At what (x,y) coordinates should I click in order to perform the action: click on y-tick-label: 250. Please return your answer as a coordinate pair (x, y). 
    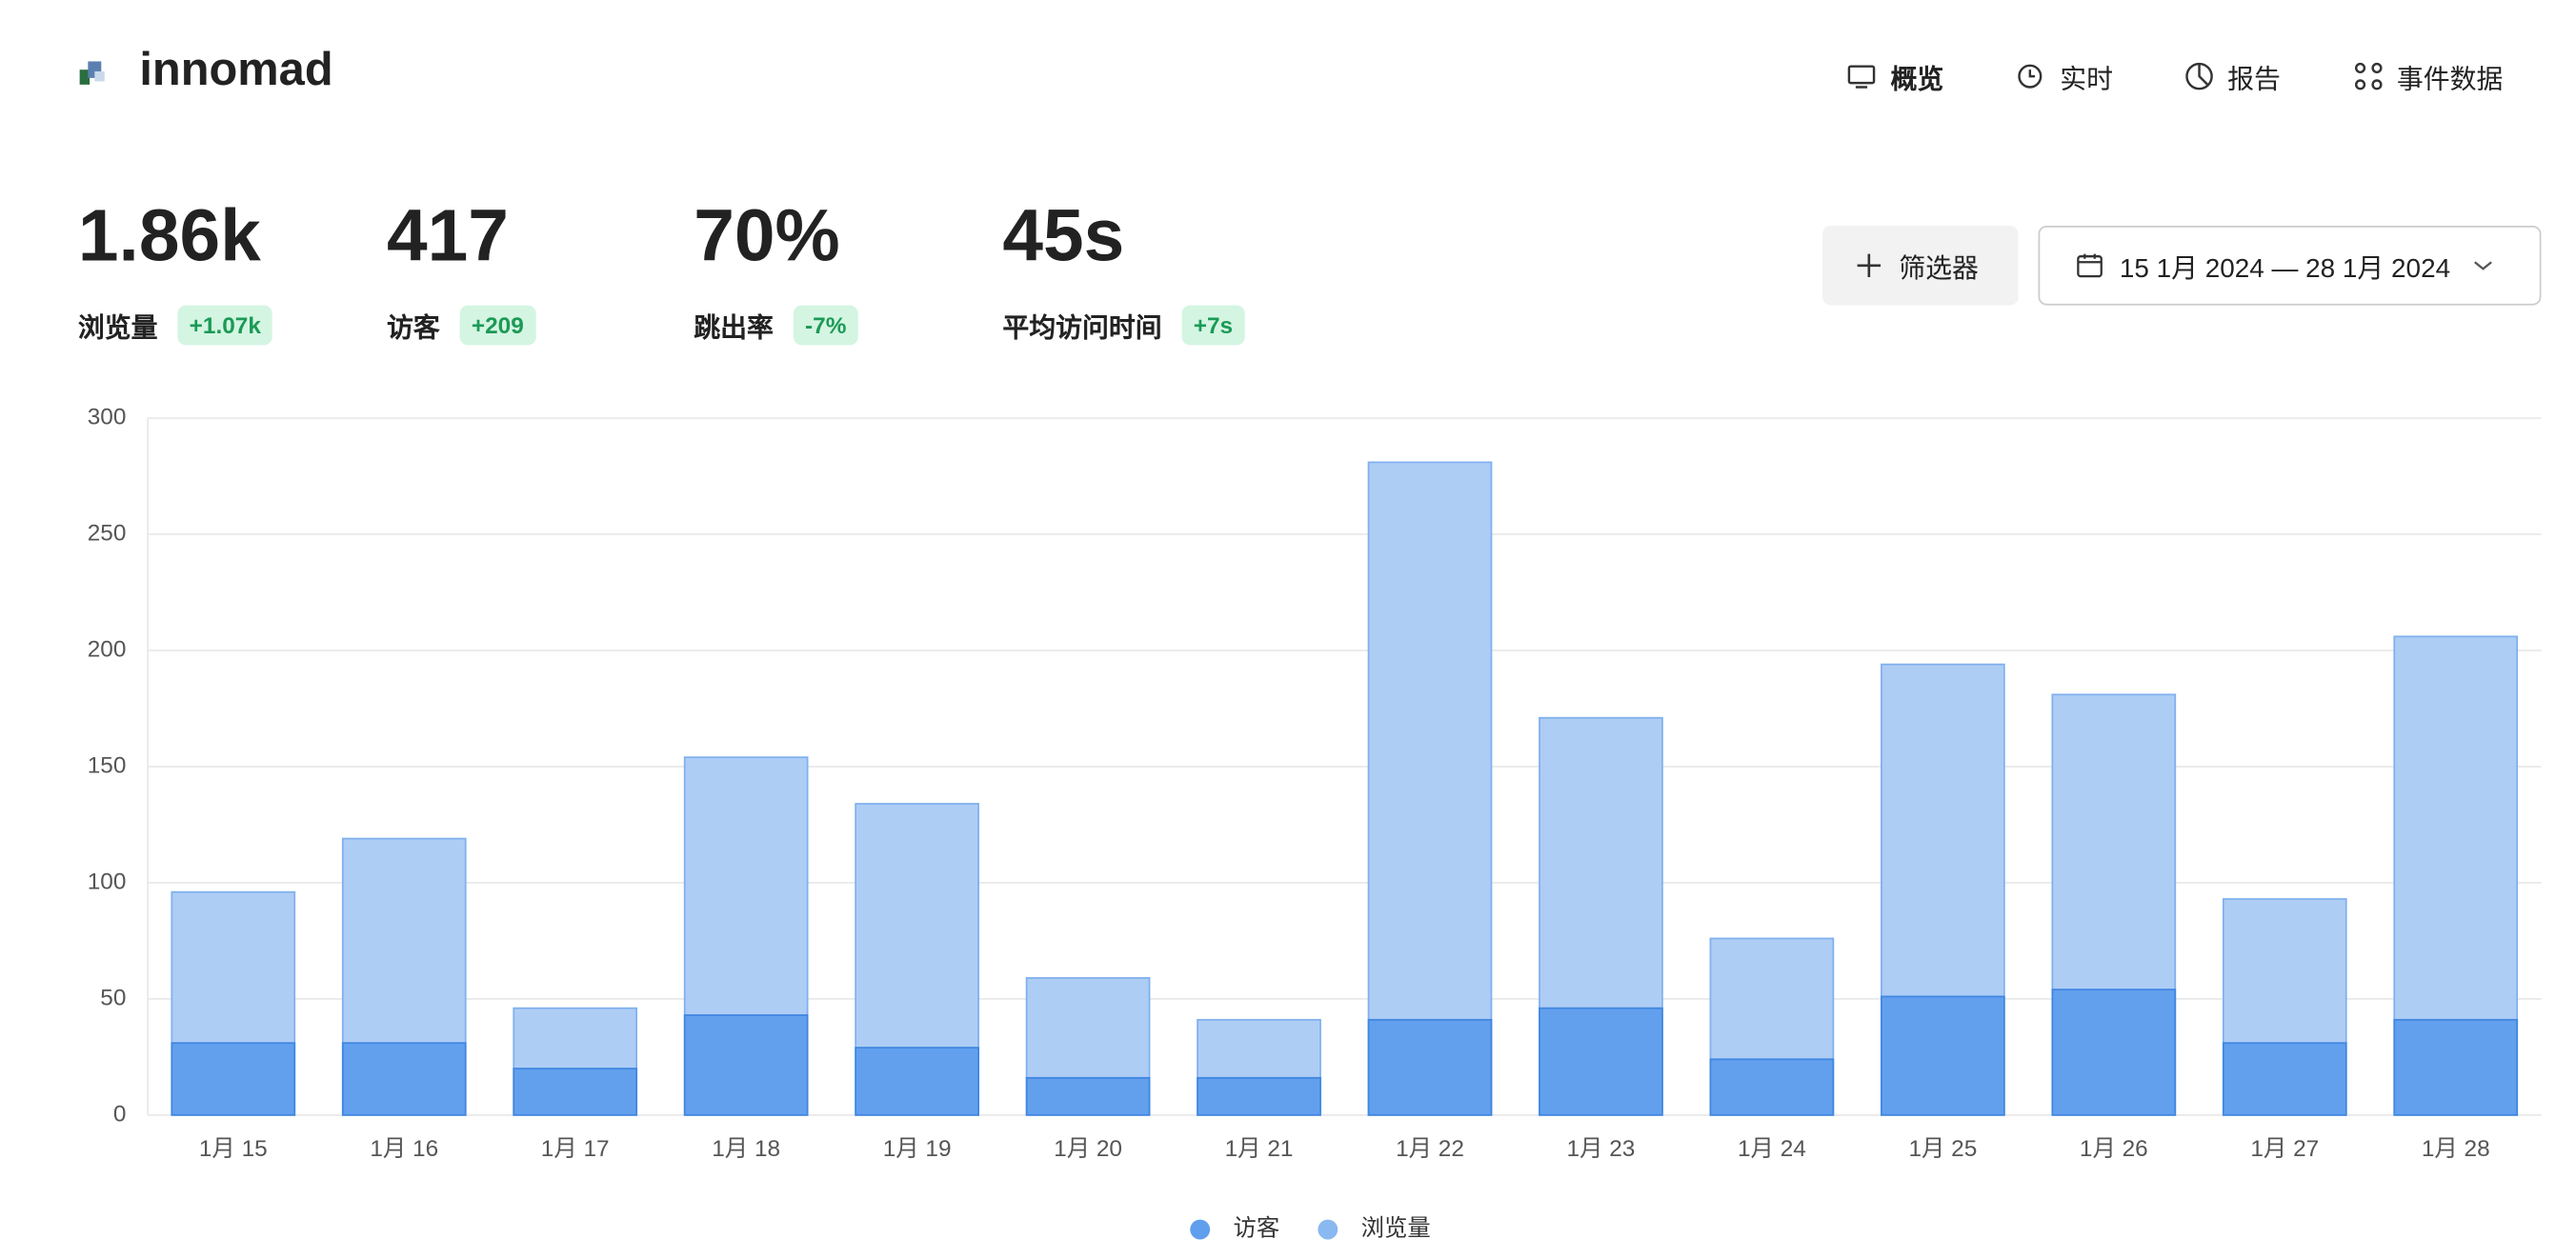
    Looking at the image, I should click on (107, 533).